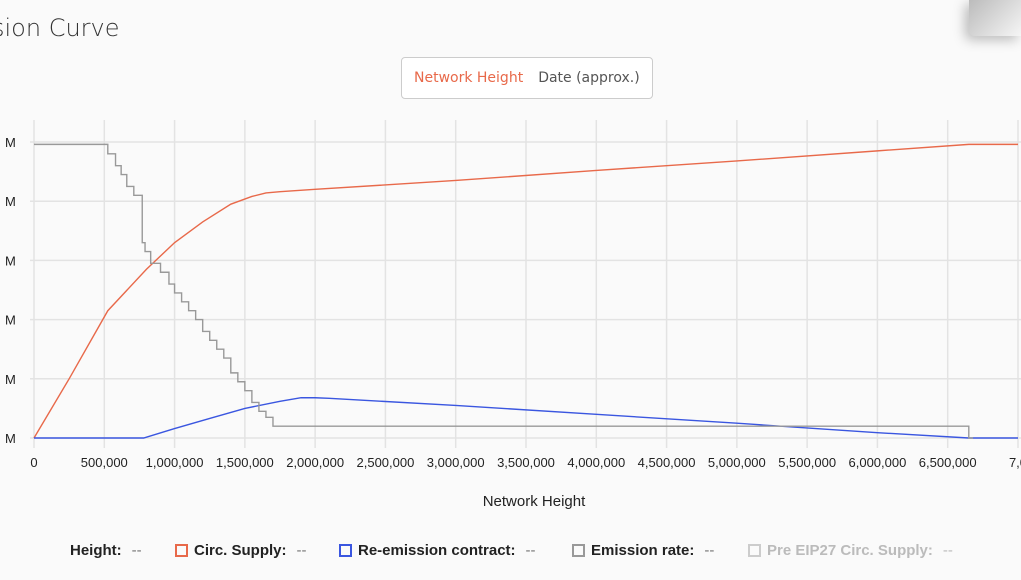 The image size is (1021, 580). Describe the element at coordinates (995, 18) in the screenshot. I see `window-corner-shadow` at that location.